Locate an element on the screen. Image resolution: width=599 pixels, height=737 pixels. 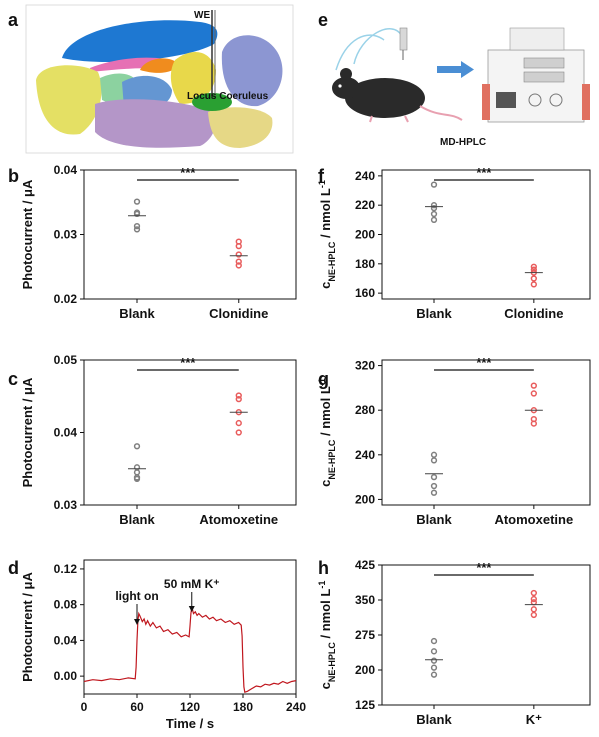
category-label: K⁺ is located at coordinates (534, 719).